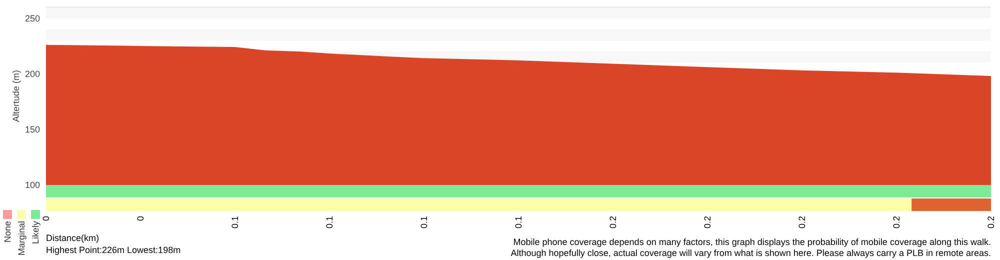 The width and height of the screenshot is (1000, 260). What do you see at coordinates (73, 238) in the screenshot?
I see `x-axis-title: Distance(km)` at bounding box center [73, 238].